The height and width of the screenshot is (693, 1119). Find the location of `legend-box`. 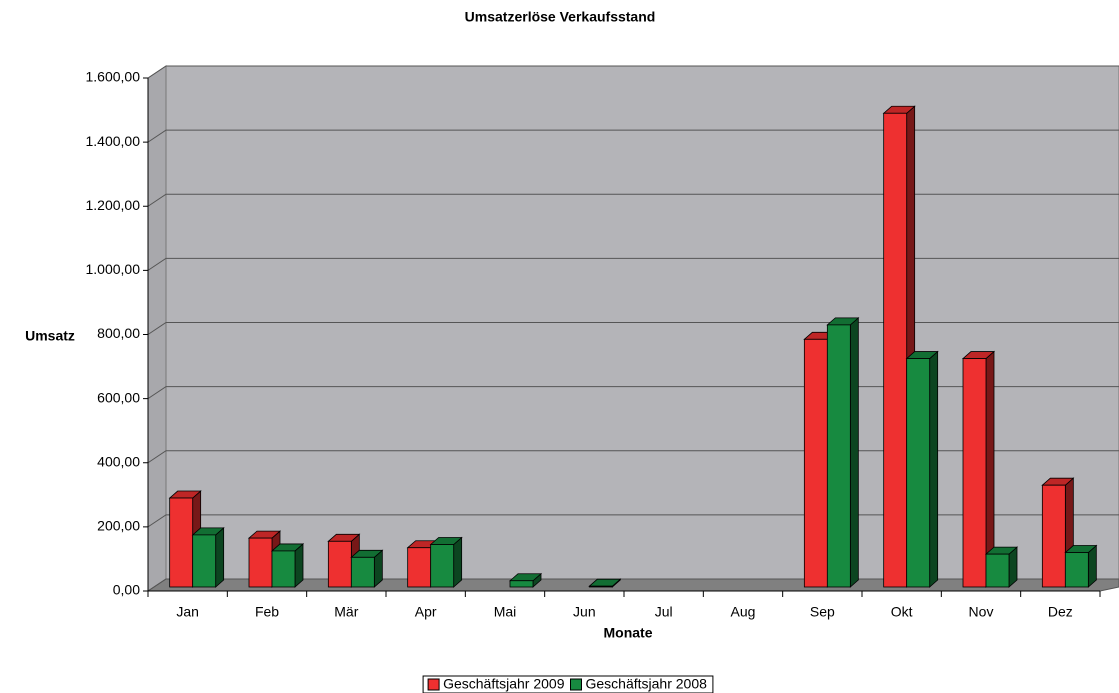

legend-box is located at coordinates (568, 684).